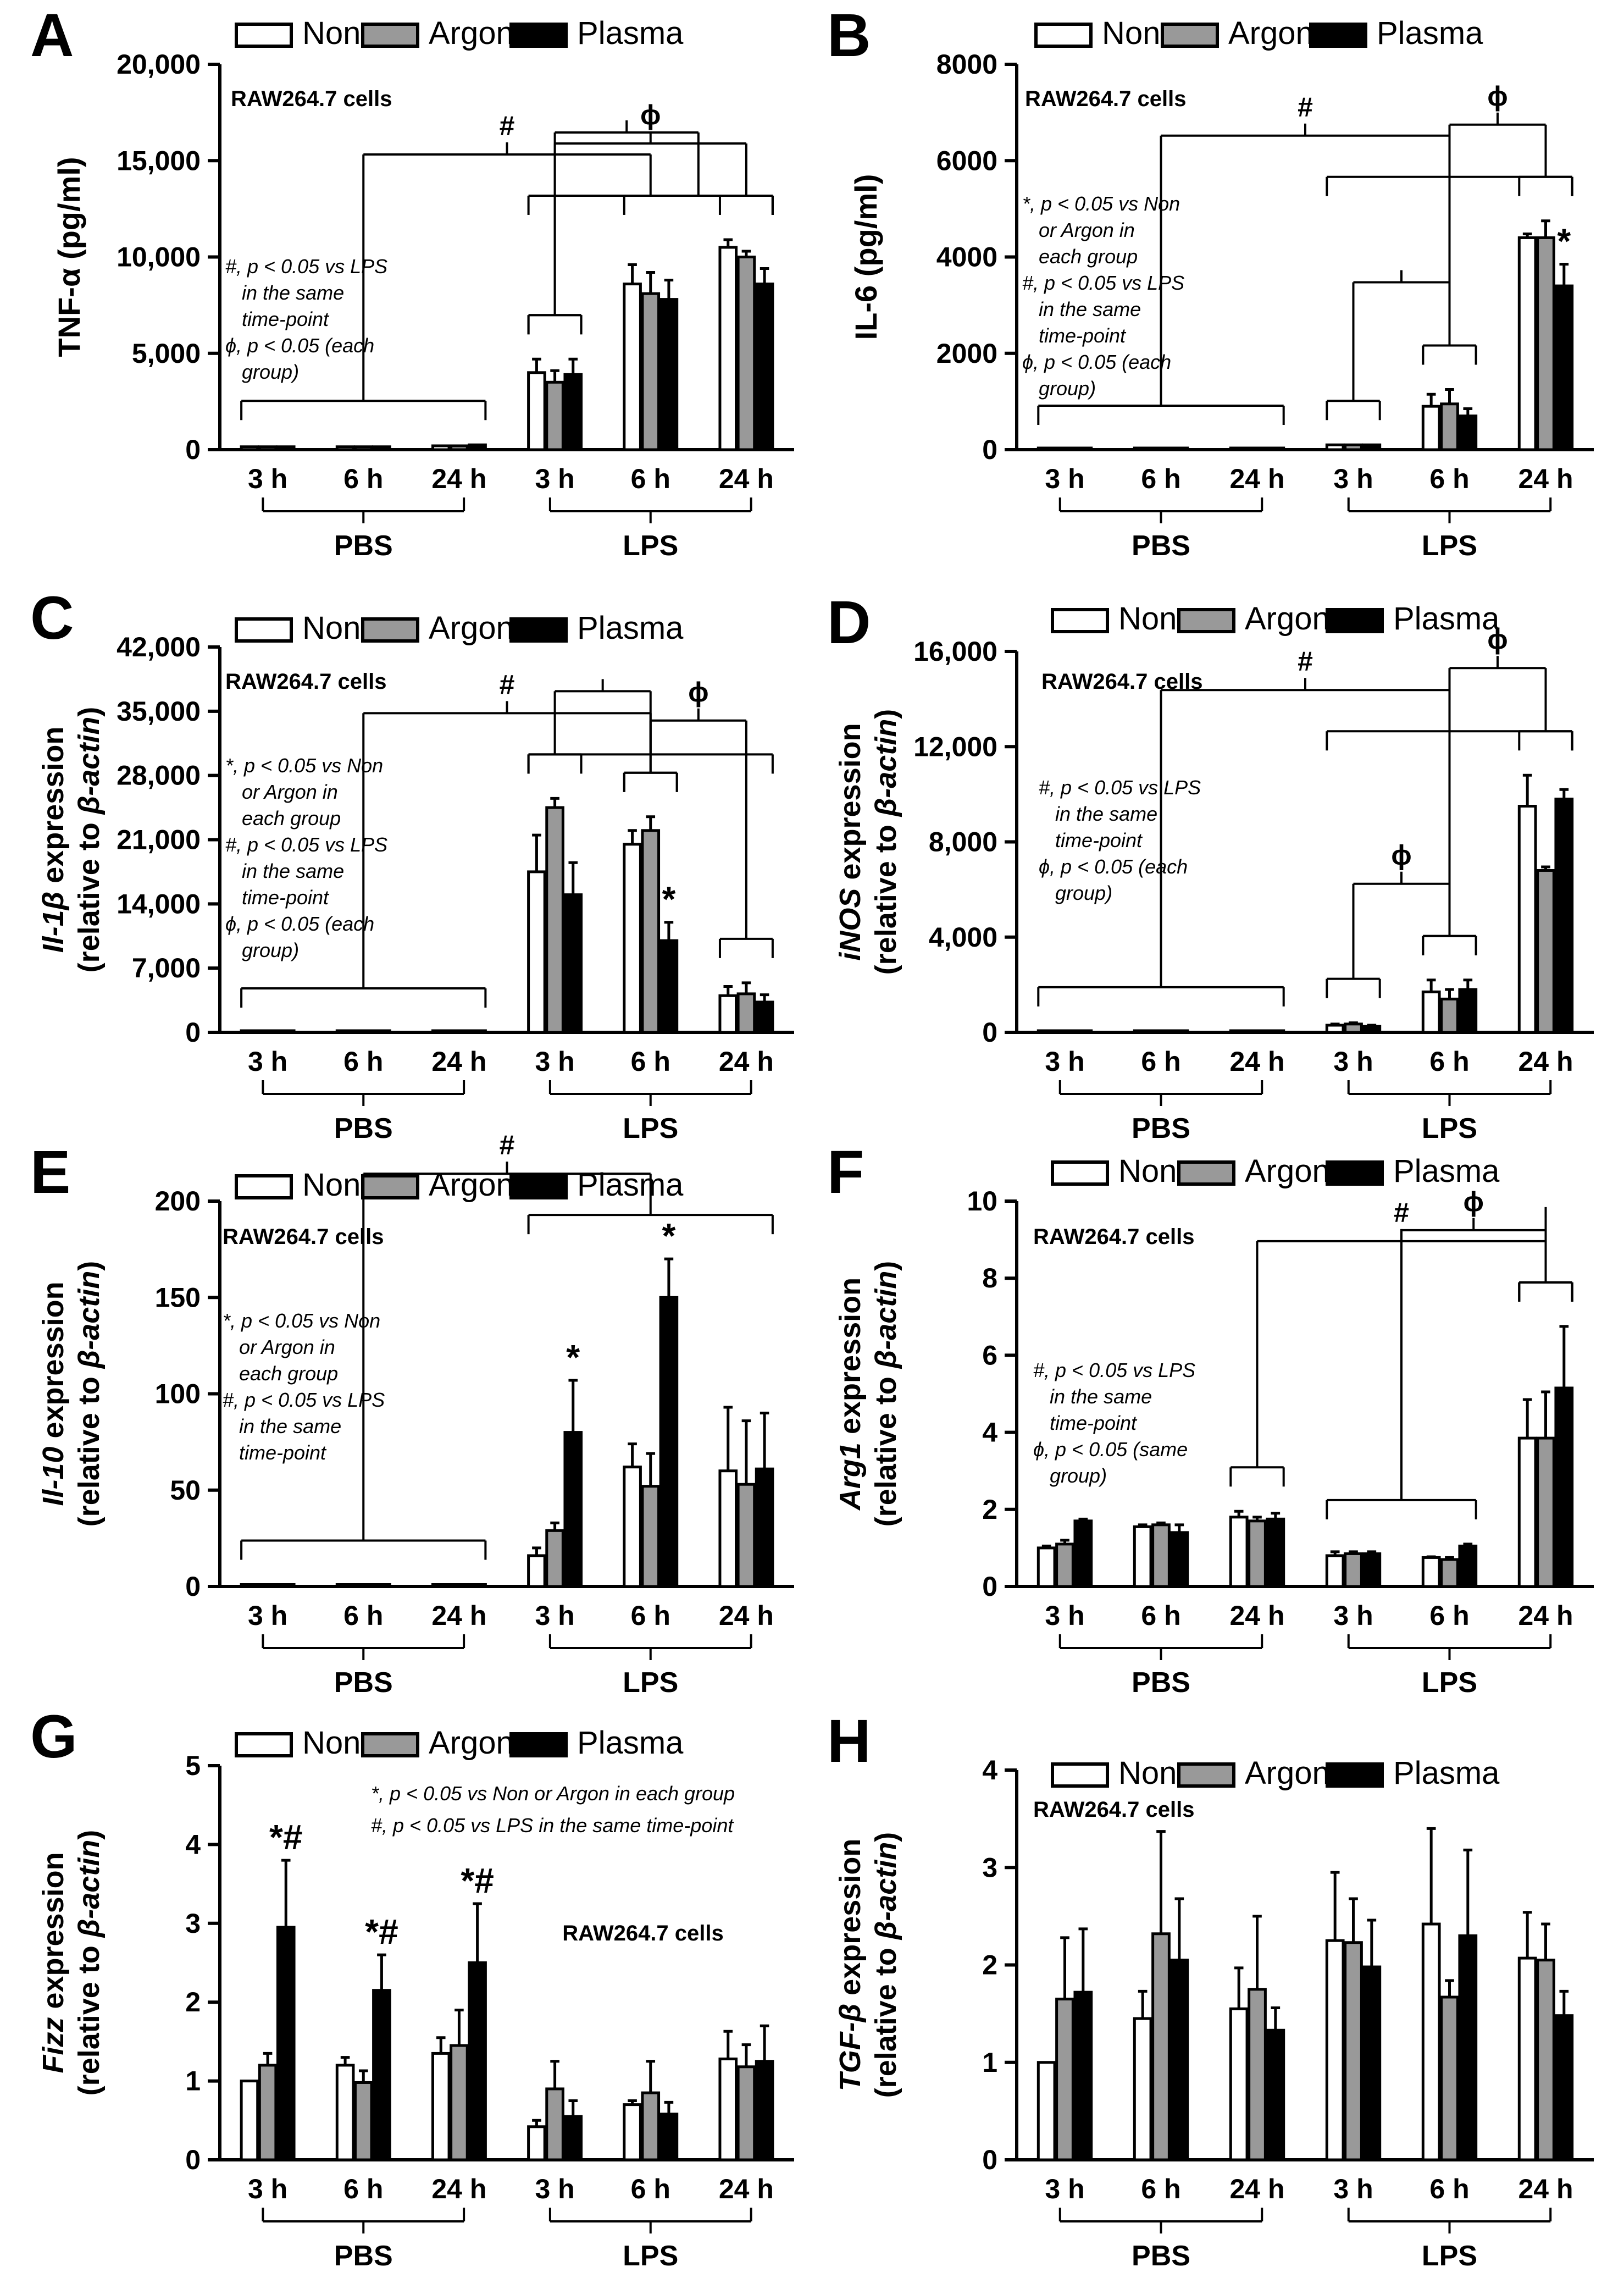  I want to click on y-tick-label: 5,000, so click(166, 353).